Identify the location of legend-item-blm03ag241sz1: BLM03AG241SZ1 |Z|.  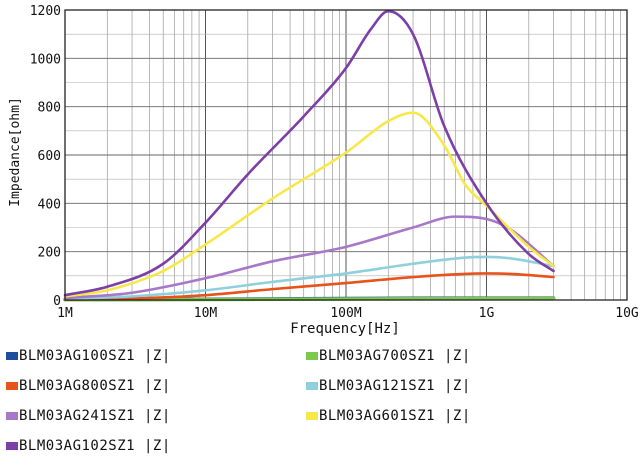
(88, 416).